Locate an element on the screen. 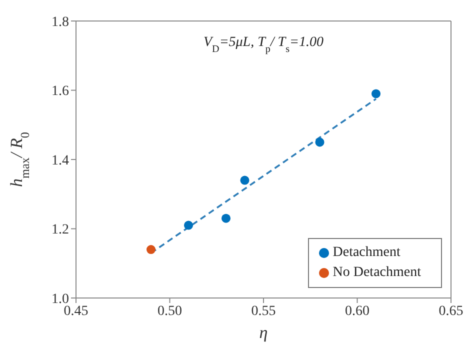 This screenshot has height=355, width=474. x-tick-label: 0.55 is located at coordinates (263, 311).